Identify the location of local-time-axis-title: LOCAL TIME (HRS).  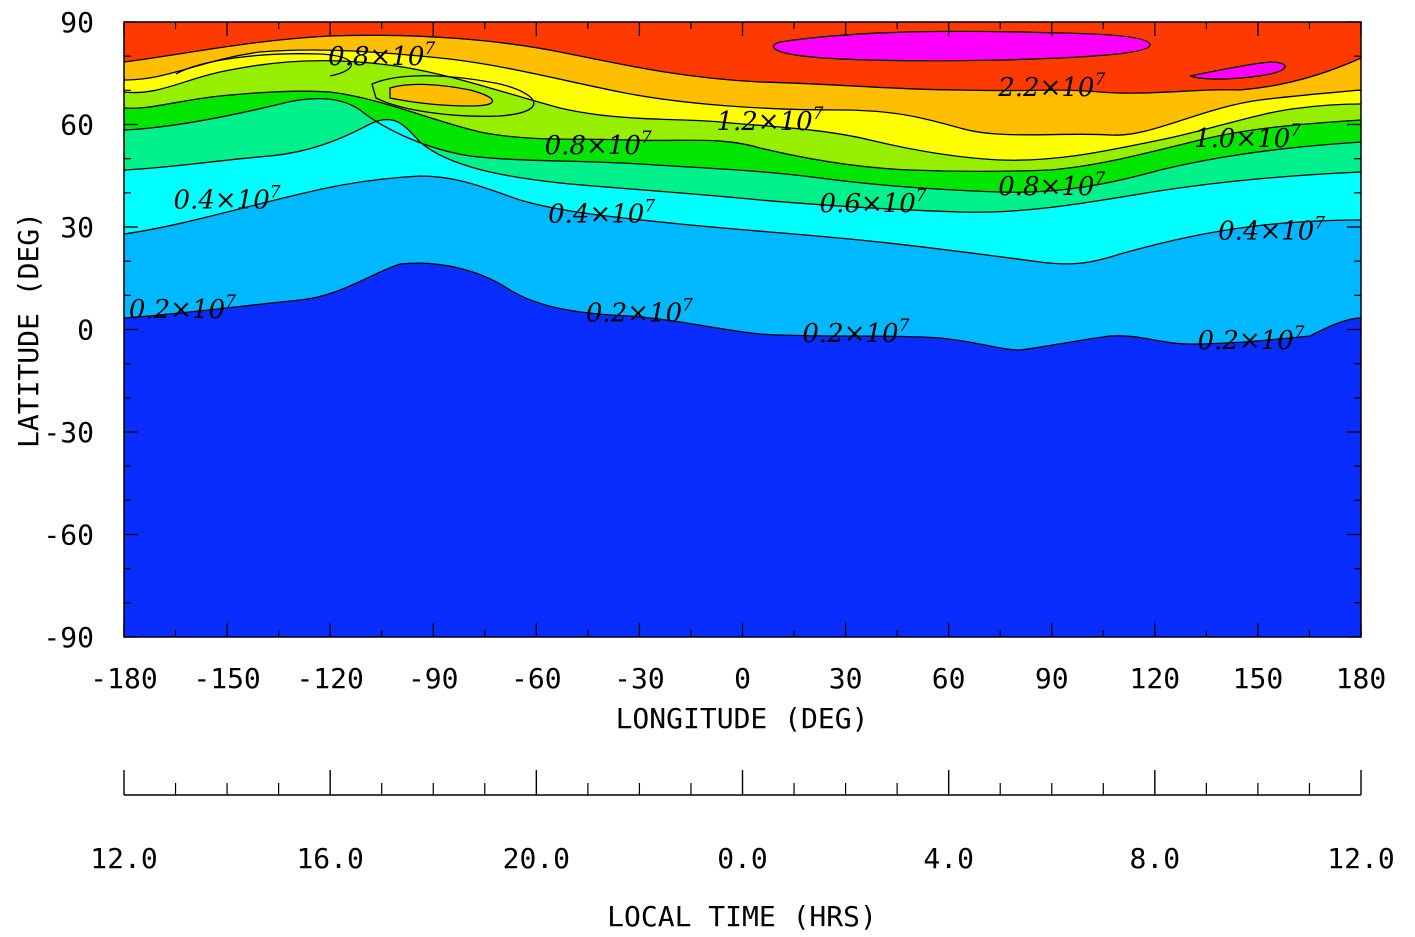
(742, 916).